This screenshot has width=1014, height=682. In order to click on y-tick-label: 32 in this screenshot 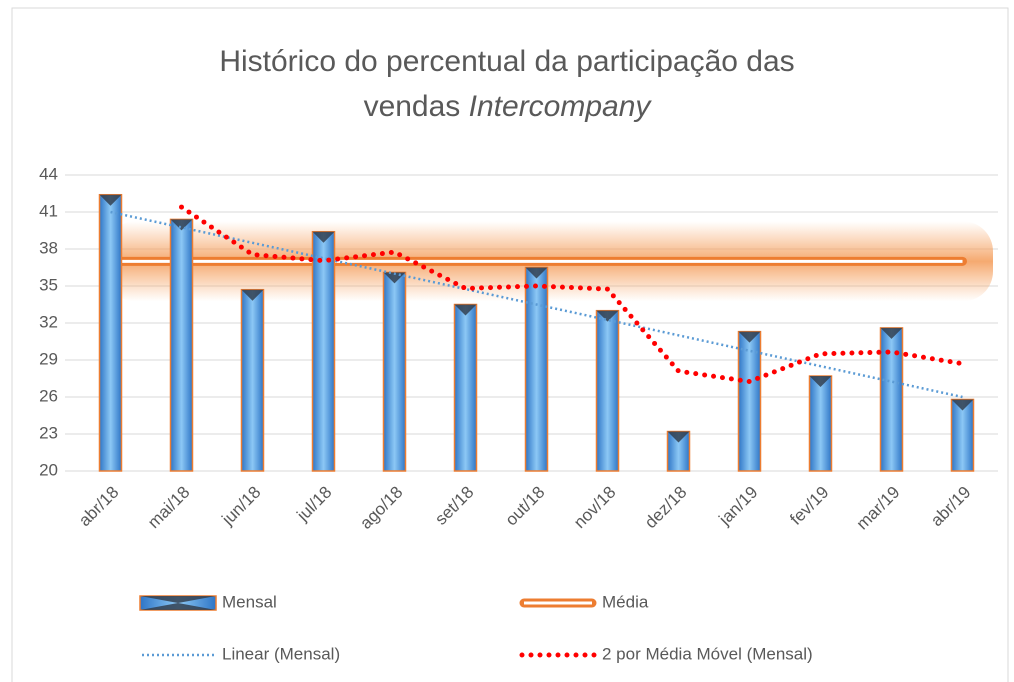, I will do `click(48, 321)`.